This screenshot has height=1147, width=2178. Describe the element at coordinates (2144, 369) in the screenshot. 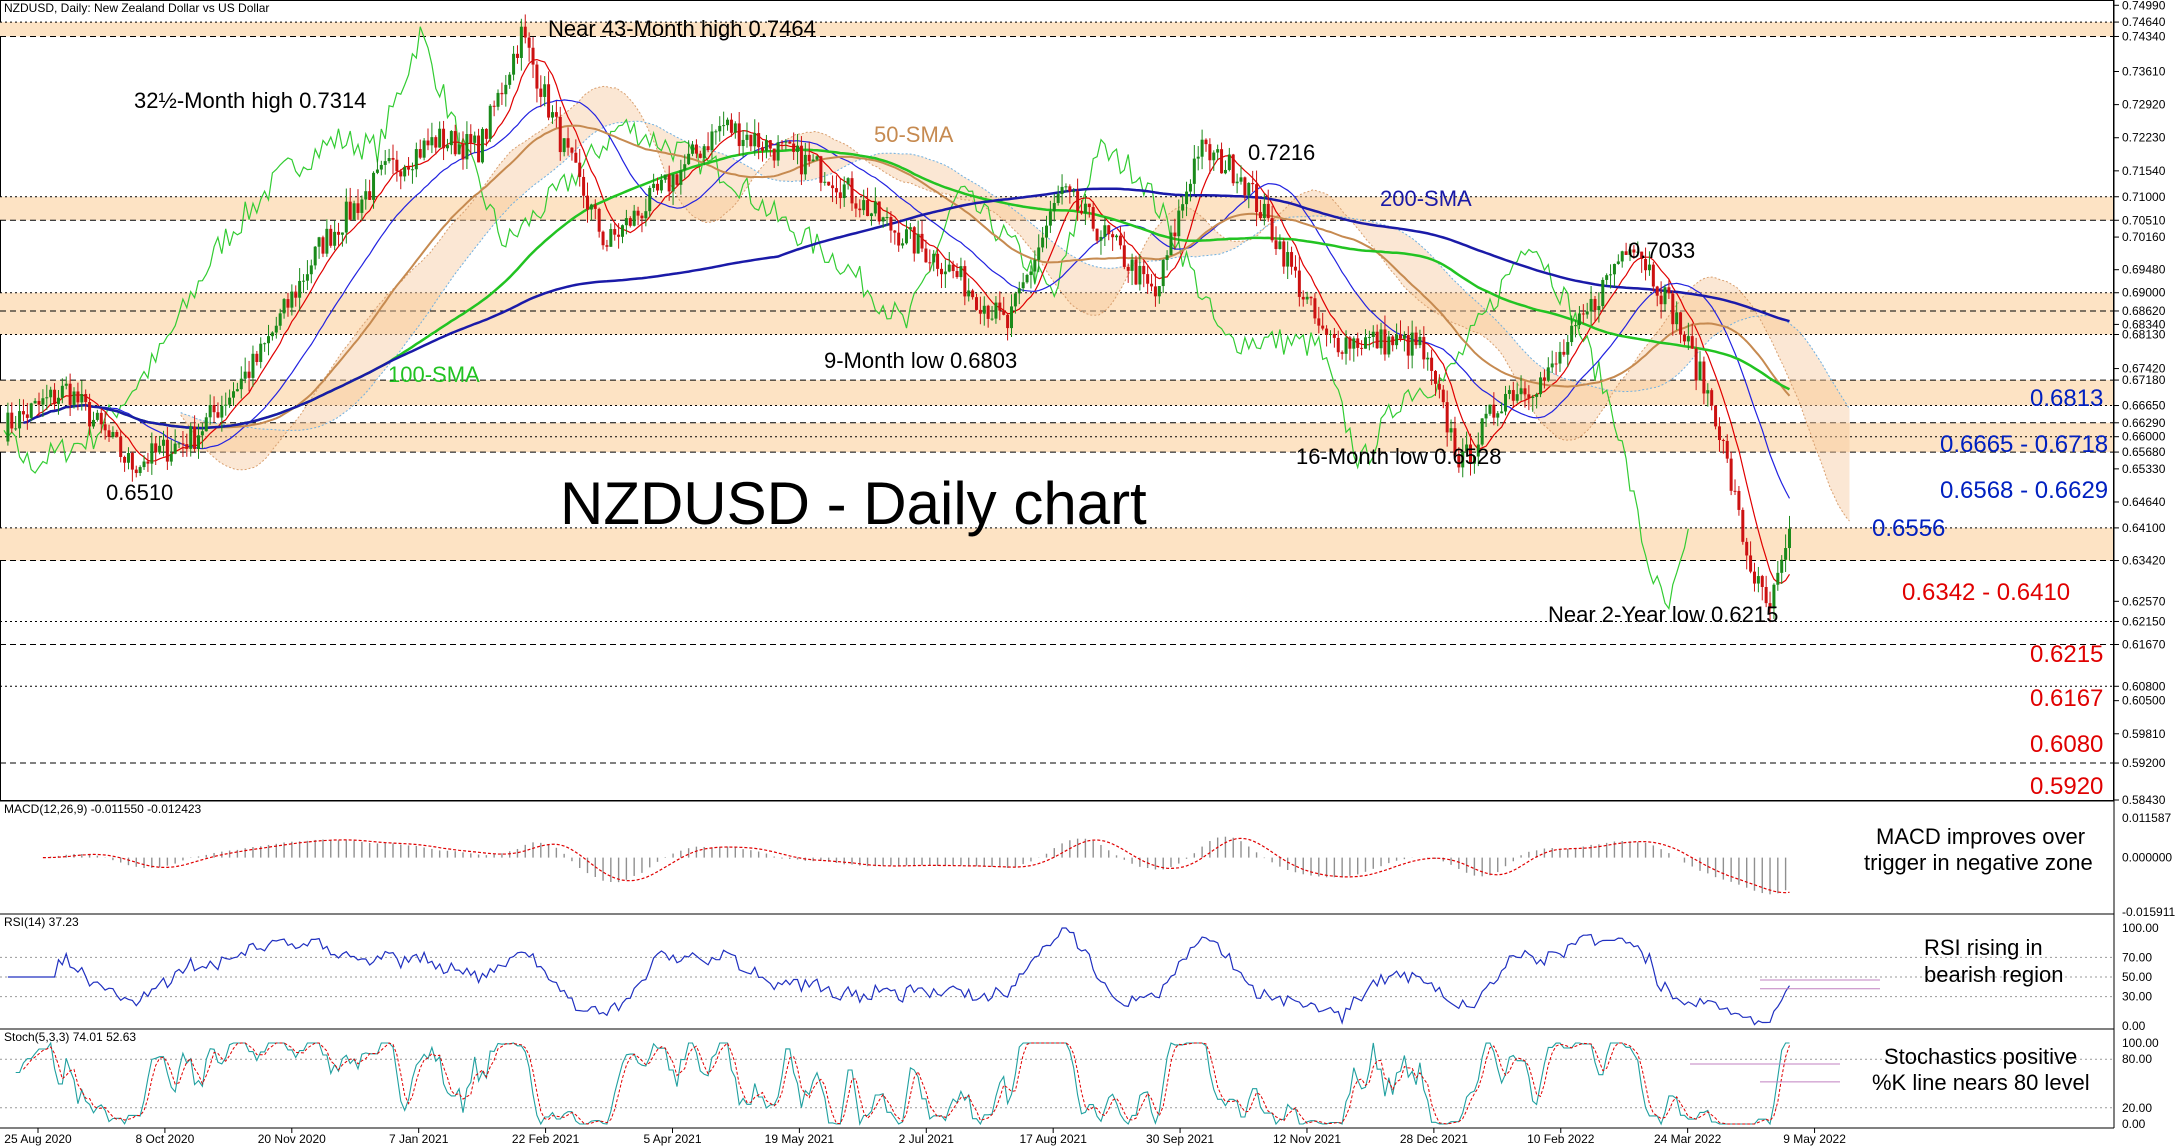

I see `y-tick-label: 0.67420` at that location.